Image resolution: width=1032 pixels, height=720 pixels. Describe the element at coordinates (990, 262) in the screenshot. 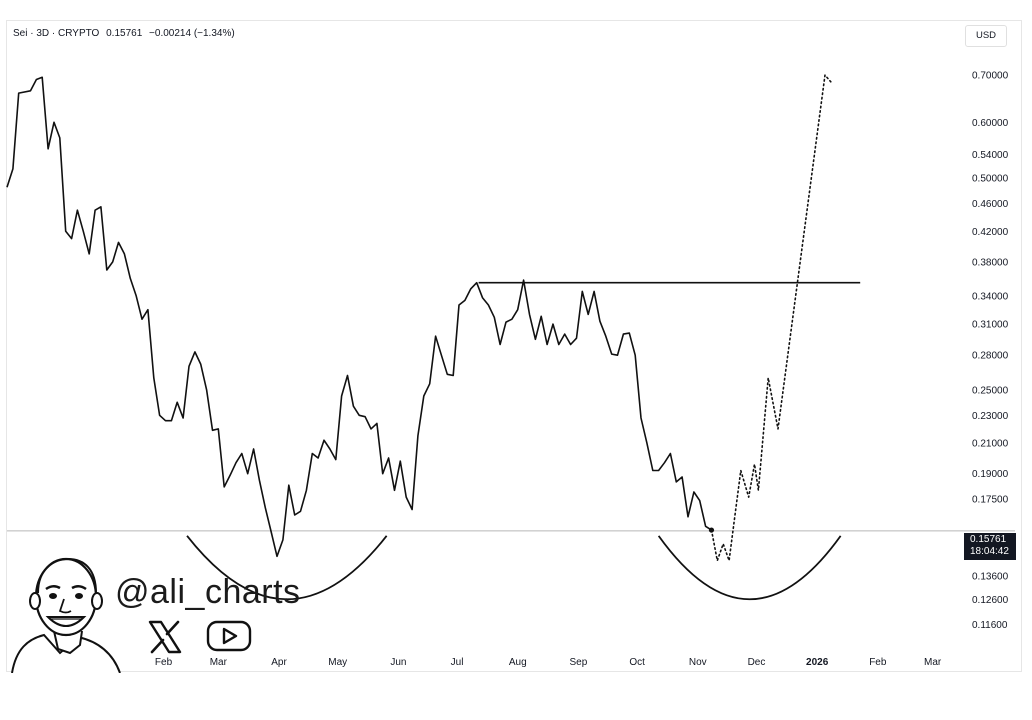

I see `y-tick-label: 0.38000` at that location.